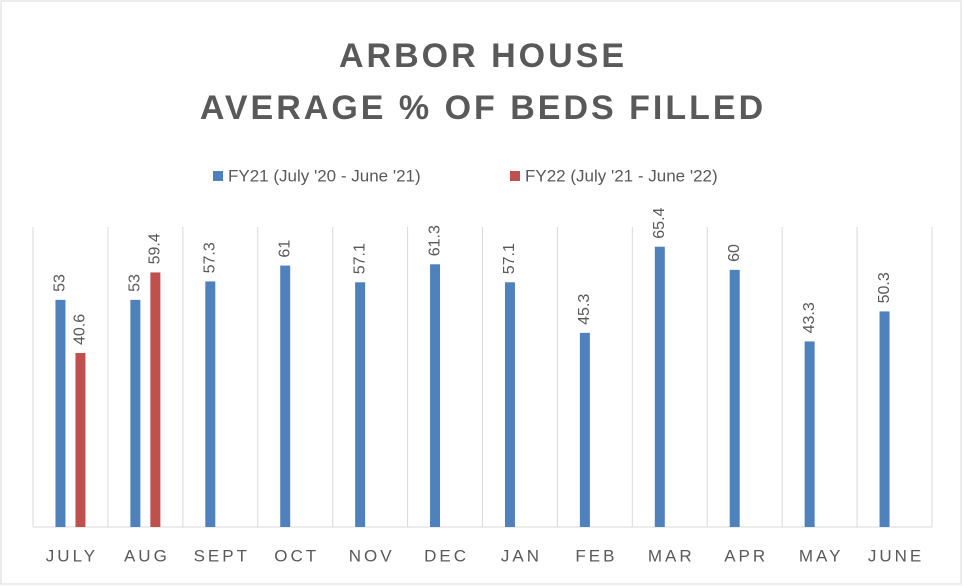 This screenshot has height=586, width=963. I want to click on data-label: 60, so click(734, 253).